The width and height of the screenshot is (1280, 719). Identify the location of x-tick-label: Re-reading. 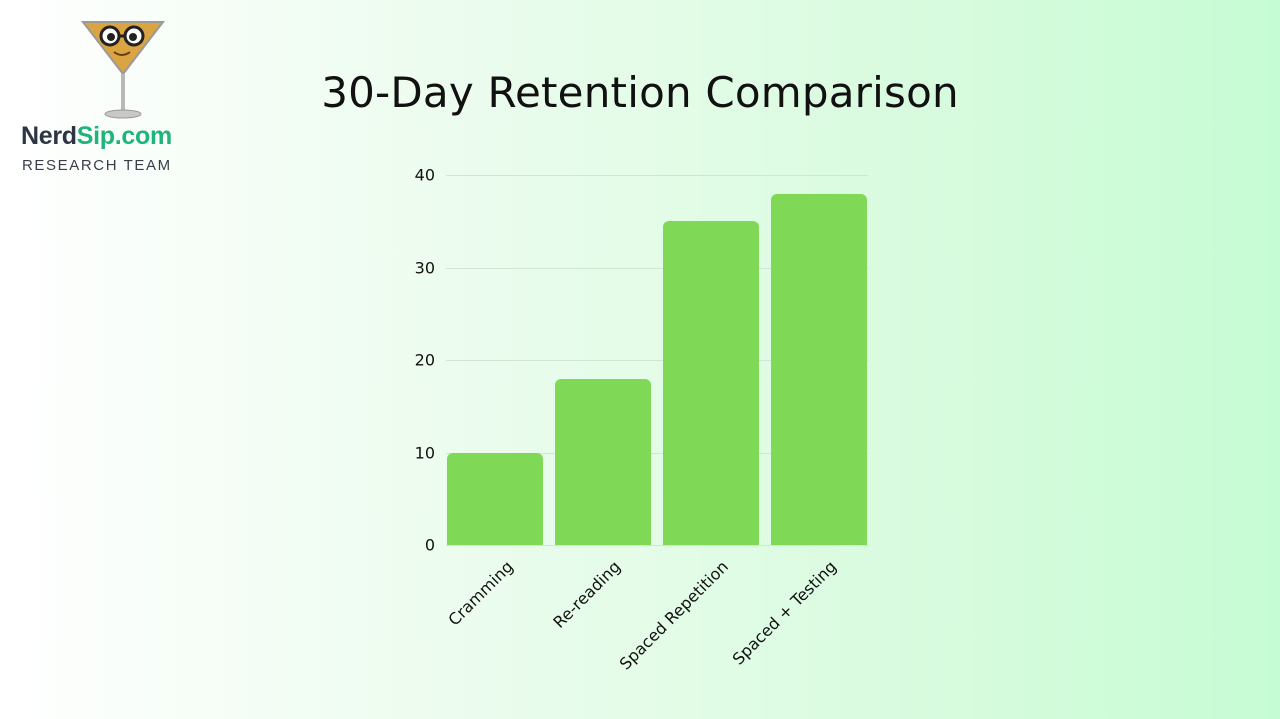
(587, 594).